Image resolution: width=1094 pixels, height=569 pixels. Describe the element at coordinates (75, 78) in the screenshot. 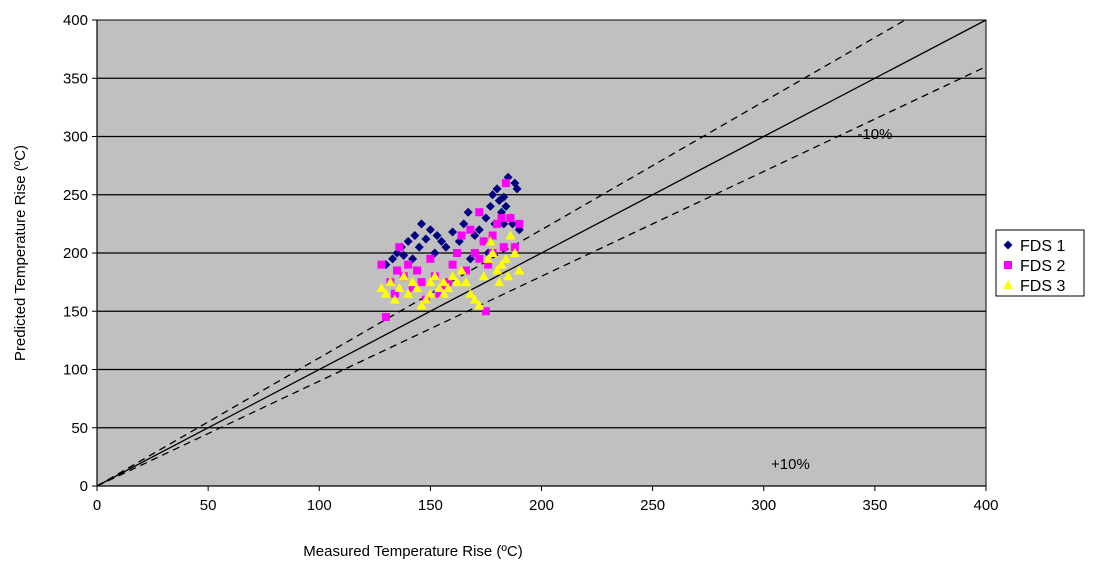

I see `y-tick-label: 350` at that location.